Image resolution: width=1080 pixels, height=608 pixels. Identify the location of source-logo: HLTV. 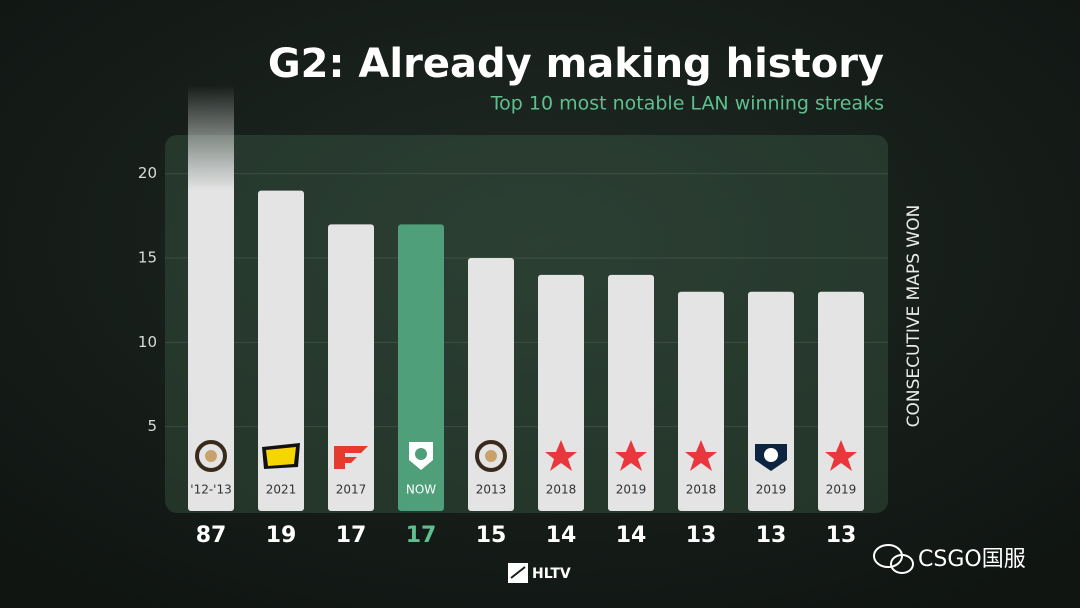
(539, 573).